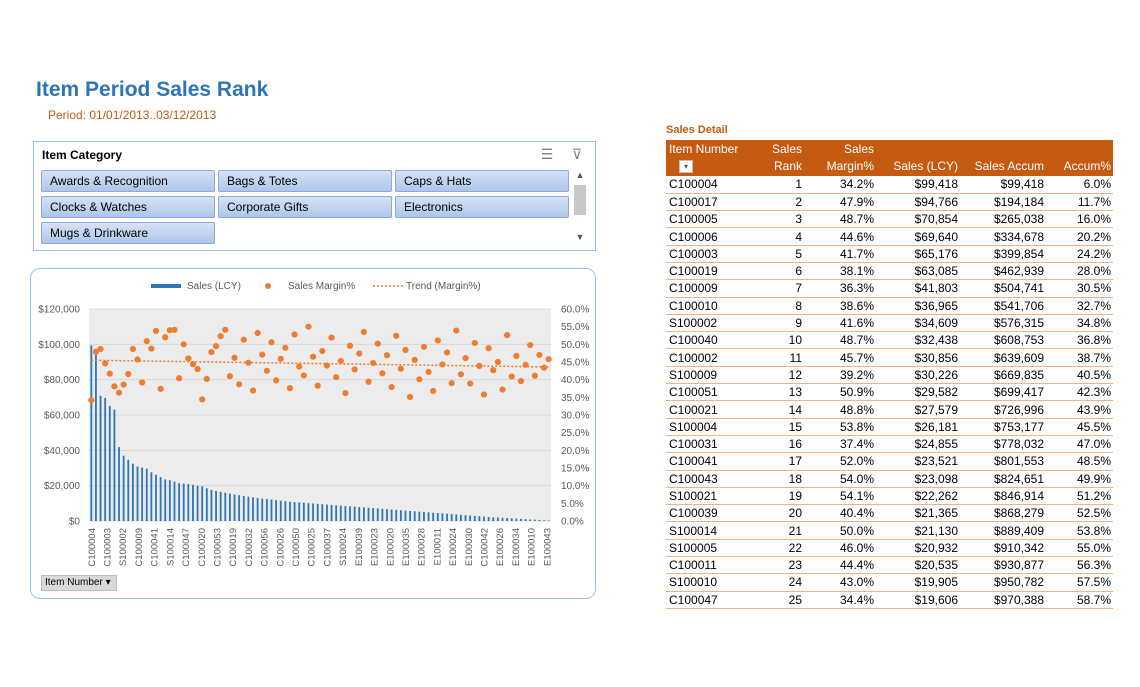 The width and height of the screenshot is (1140, 687). Describe the element at coordinates (709, 357) in the screenshot. I see `table-cell: C100002` at that location.